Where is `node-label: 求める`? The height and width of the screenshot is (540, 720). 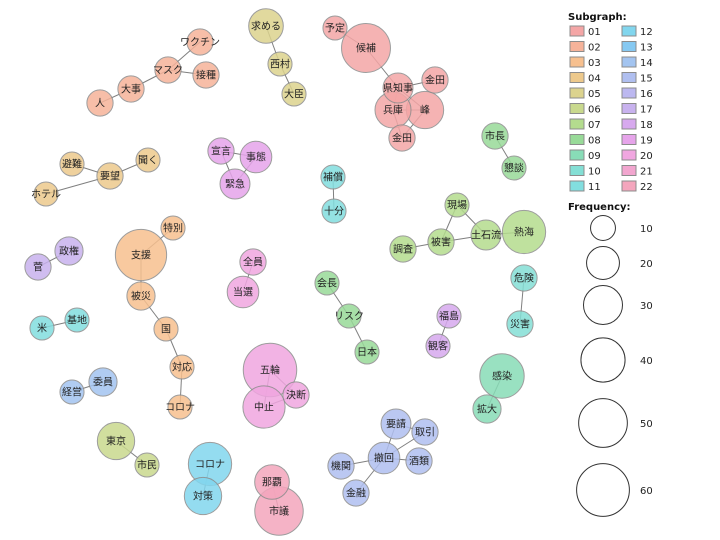
node-label: 求める is located at coordinates (266, 27).